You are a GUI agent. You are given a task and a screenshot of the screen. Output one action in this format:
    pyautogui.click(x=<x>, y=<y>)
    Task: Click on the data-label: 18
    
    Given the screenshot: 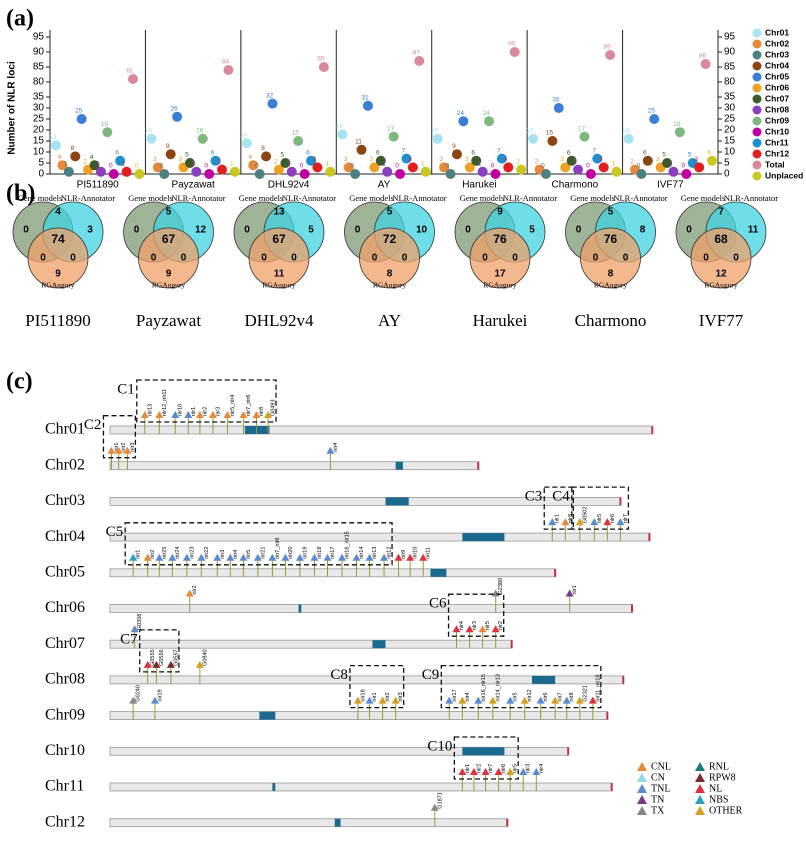 What is the action you would take?
    pyautogui.click(x=340, y=126)
    